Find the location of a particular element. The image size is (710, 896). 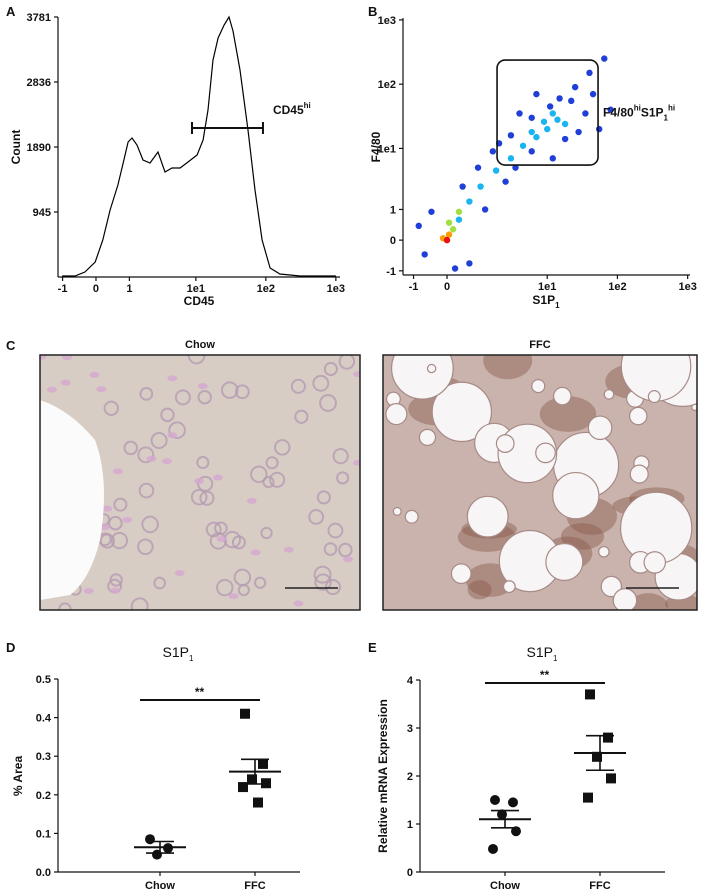

x-tick-label: 1e1 is located at coordinates (547, 287).